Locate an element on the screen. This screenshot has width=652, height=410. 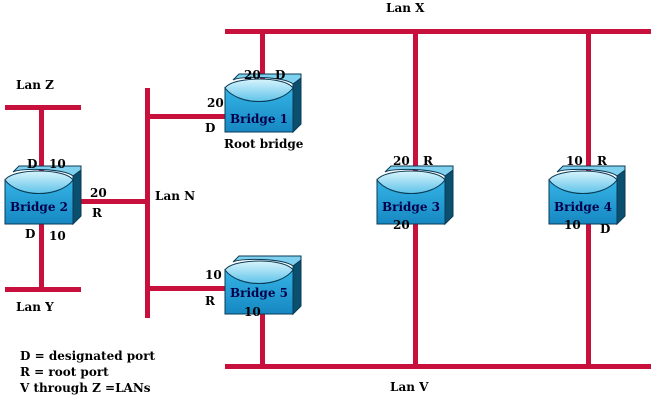
bridge-1-icon is located at coordinates (263, 103).